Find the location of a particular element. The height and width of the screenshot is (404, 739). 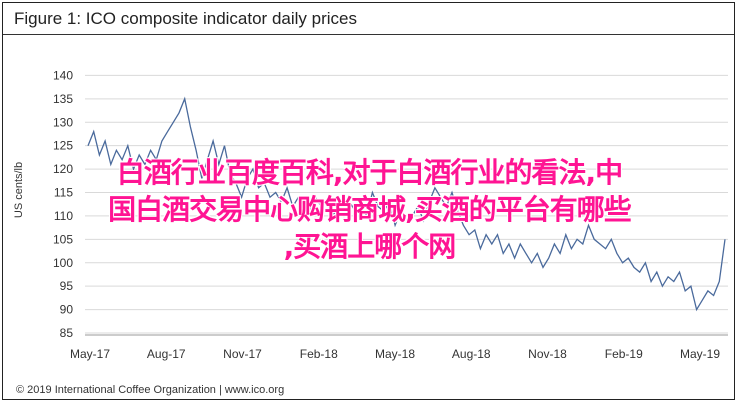

x-tick-label: Aug-18 is located at coordinates (471, 354).